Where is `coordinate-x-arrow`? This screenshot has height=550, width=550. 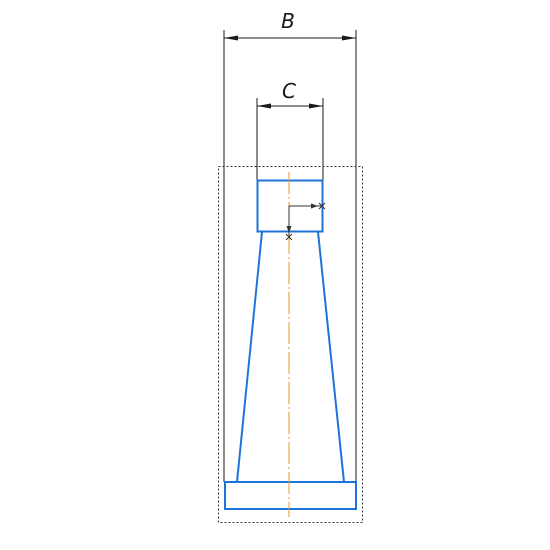 coordinate-x-arrow is located at coordinates (314, 206).